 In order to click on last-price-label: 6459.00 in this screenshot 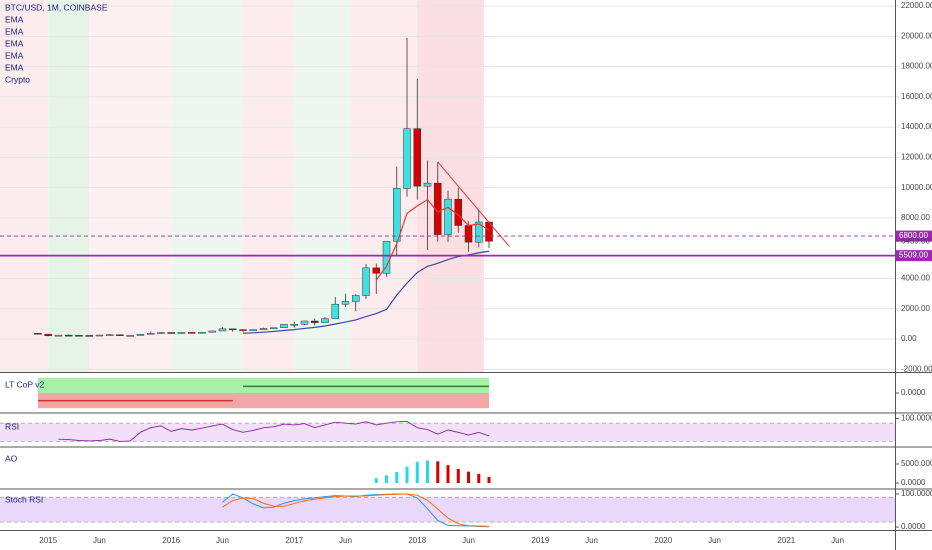, I will do `click(915, 240)`.